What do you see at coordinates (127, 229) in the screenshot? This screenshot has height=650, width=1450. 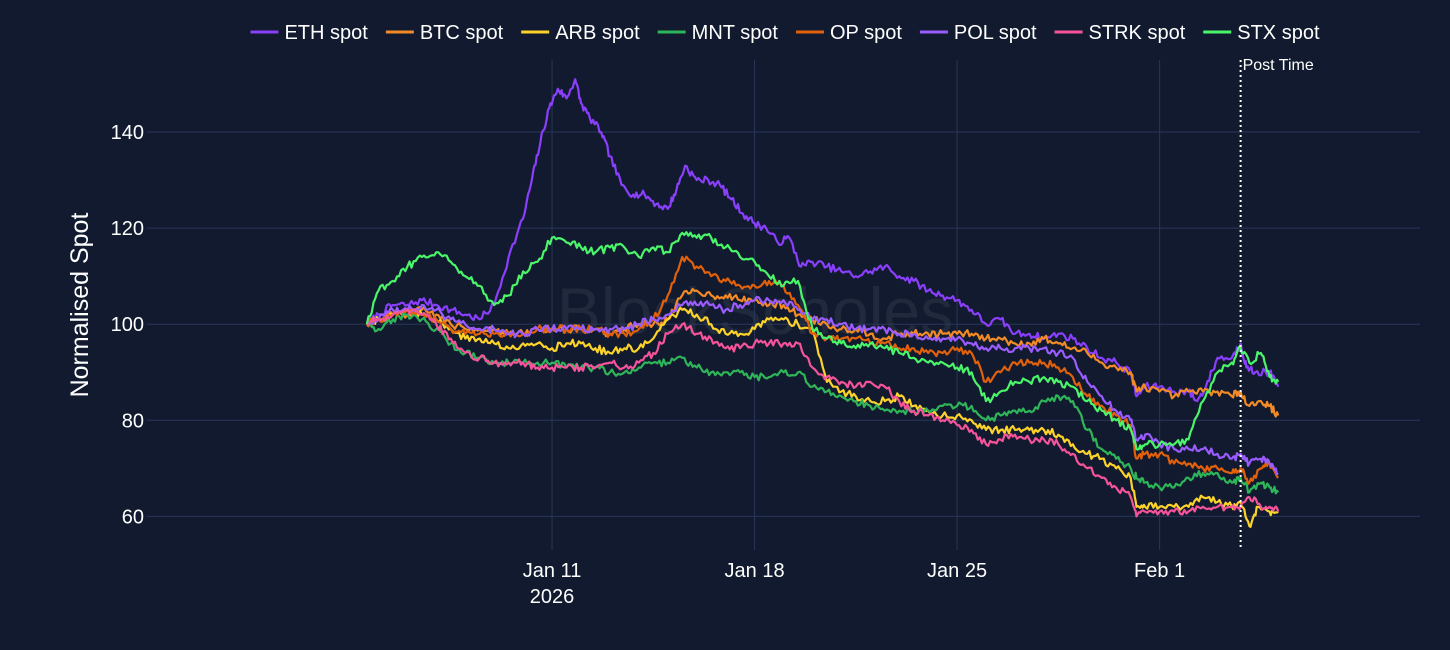 I see `y-tick-label: 120` at bounding box center [127, 229].